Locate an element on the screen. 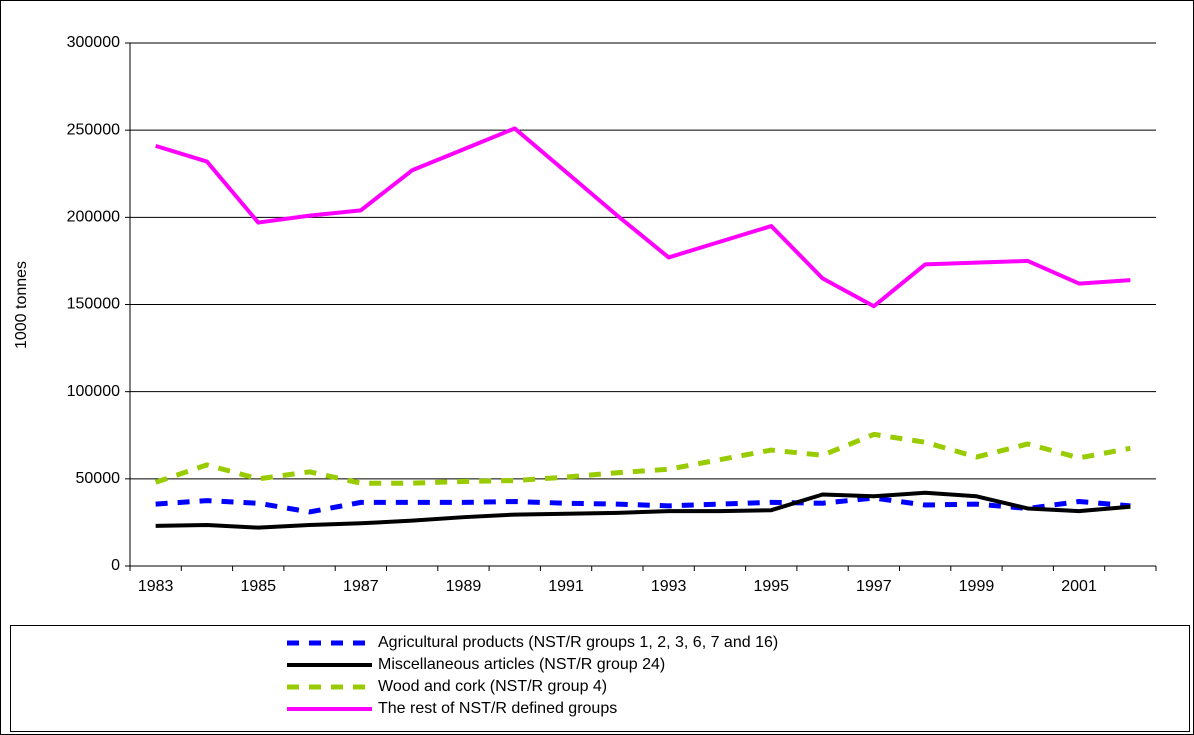 The image size is (1194, 735). x-tick-label: 1985 is located at coordinates (258, 586).